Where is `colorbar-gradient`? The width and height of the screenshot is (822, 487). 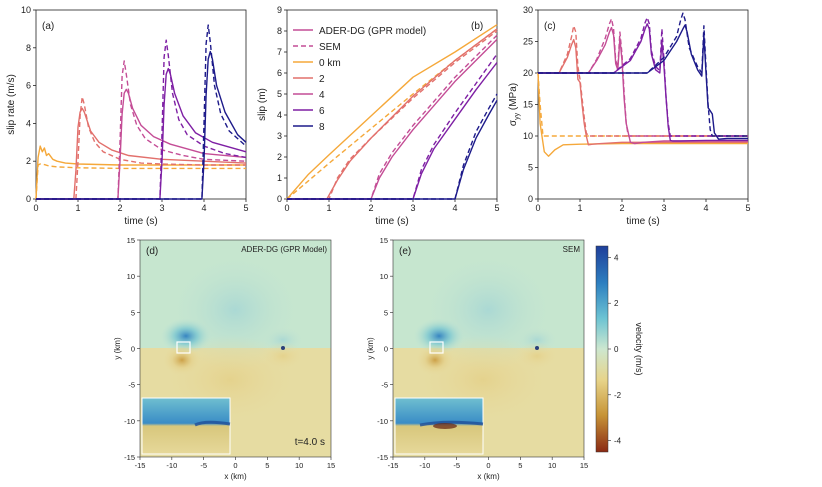 colorbar-gradient is located at coordinates (602, 349).